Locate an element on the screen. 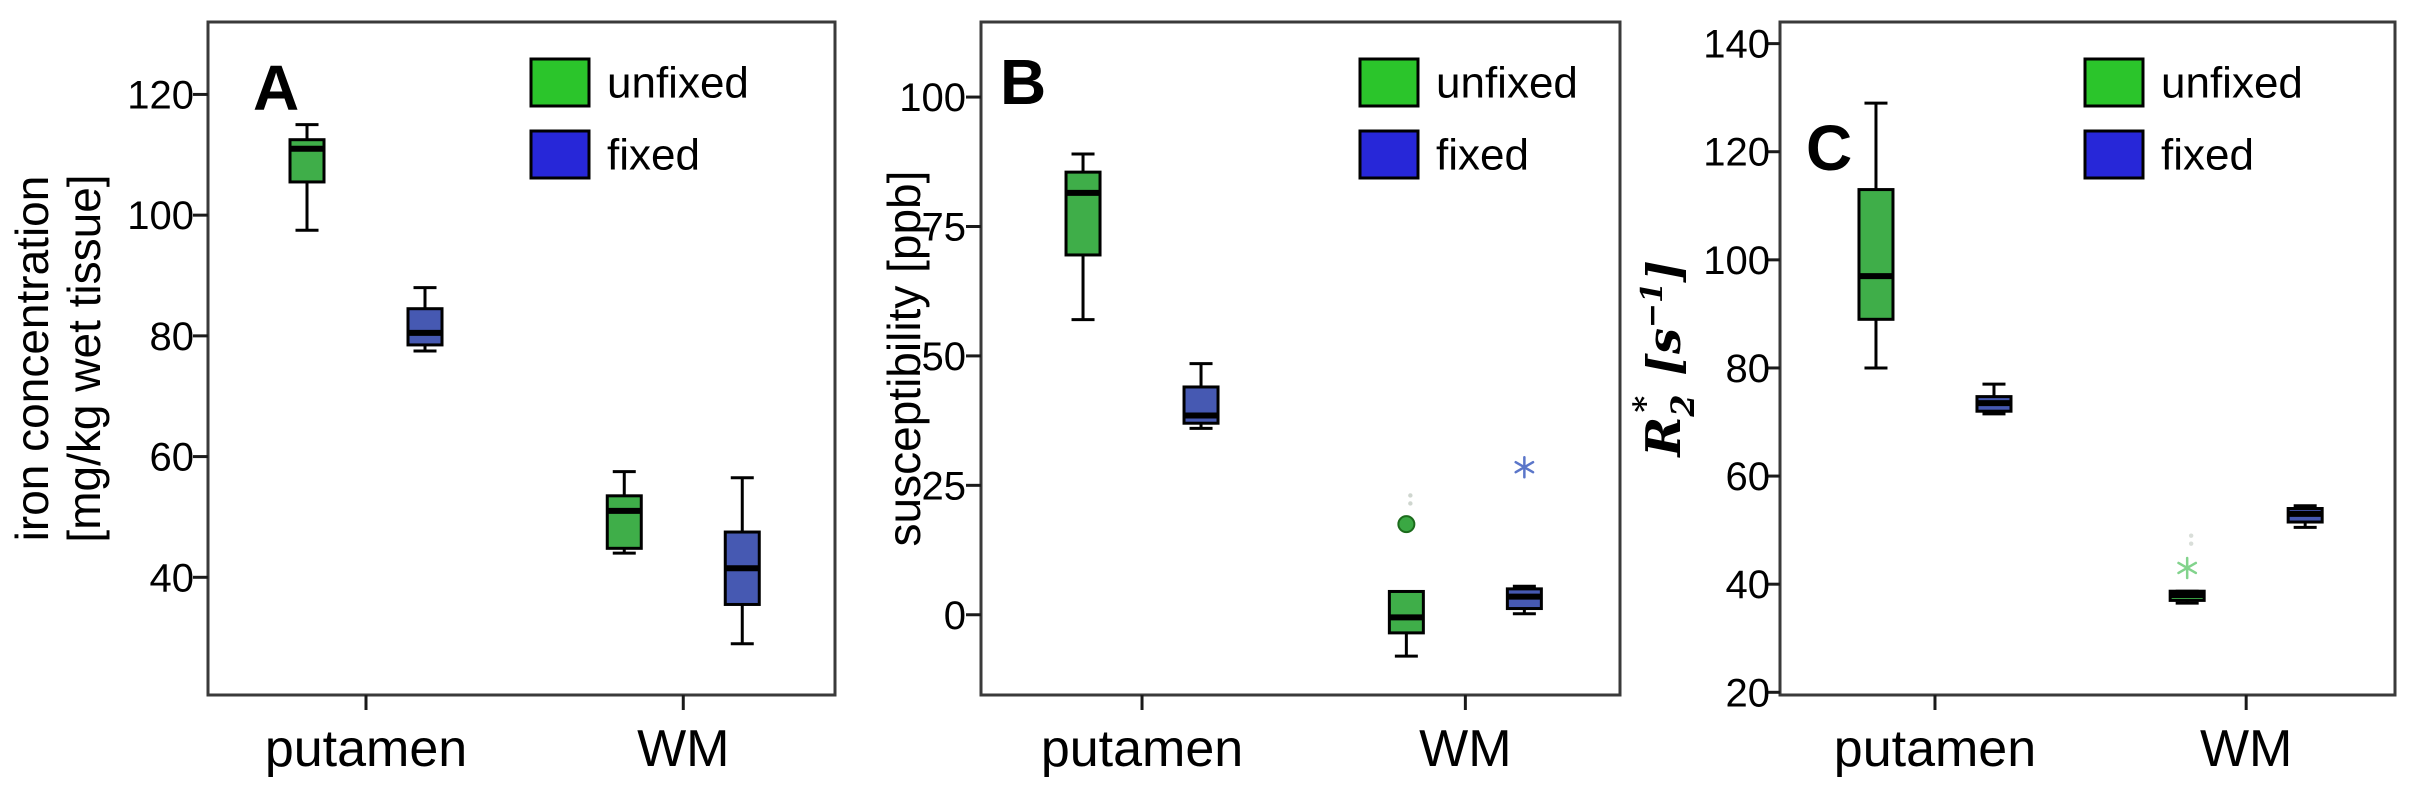 This screenshot has width=2411, height=803. y-tick-label: 20 is located at coordinates (1748, 693).